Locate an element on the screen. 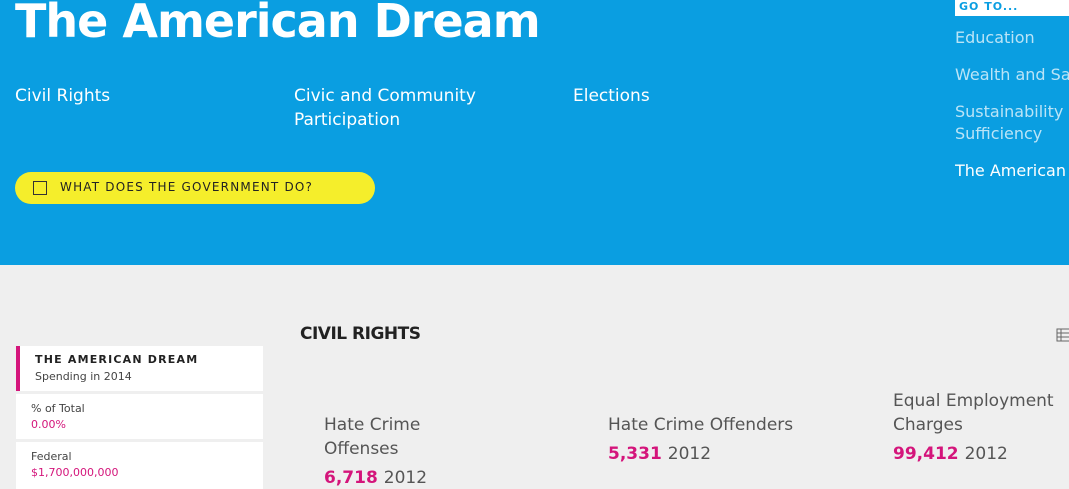 Image resolution: width=1069 pixels, height=489 pixels. goto-item: Wealth and Sav is located at coordinates (1012, 74).